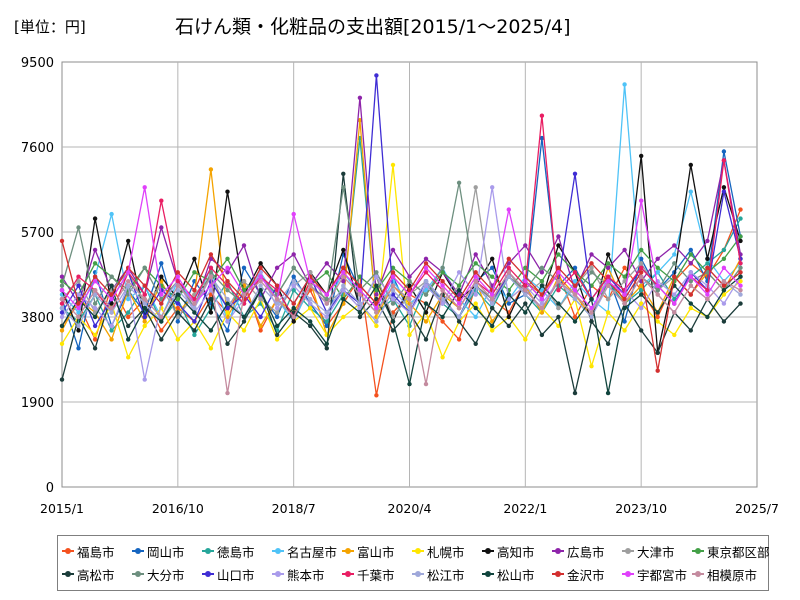 Image resolution: width=800 pixels, height=600 pixels. I want to click on legend-label: 高松市, so click(96, 575).